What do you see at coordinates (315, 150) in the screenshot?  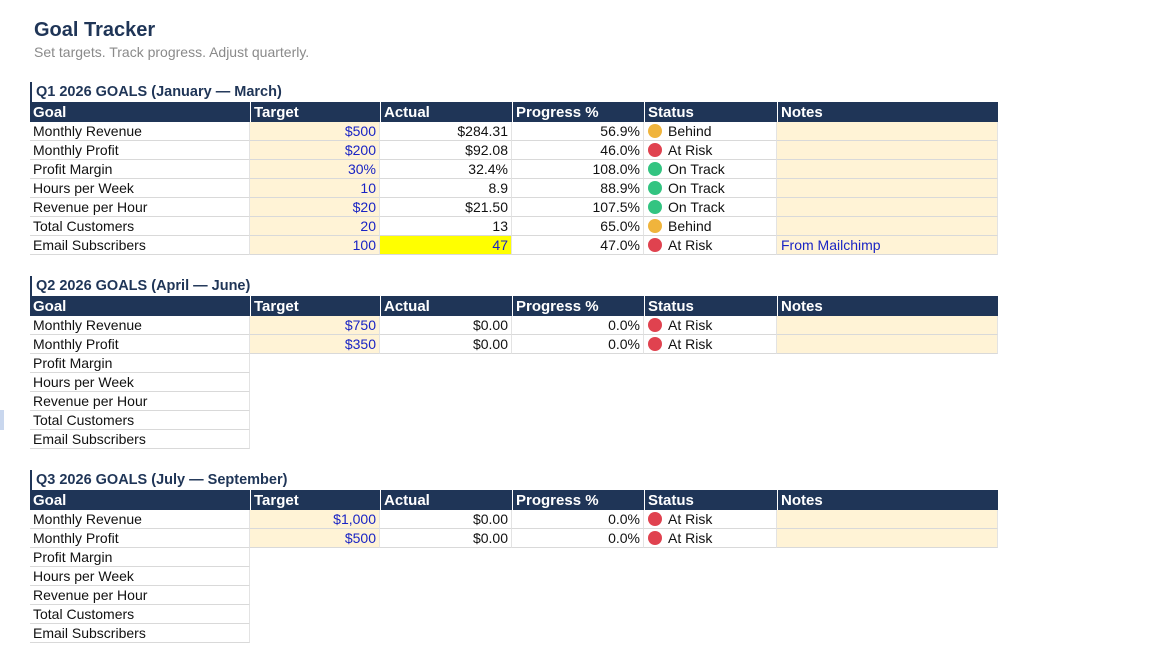 I see `target-cell: $200` at bounding box center [315, 150].